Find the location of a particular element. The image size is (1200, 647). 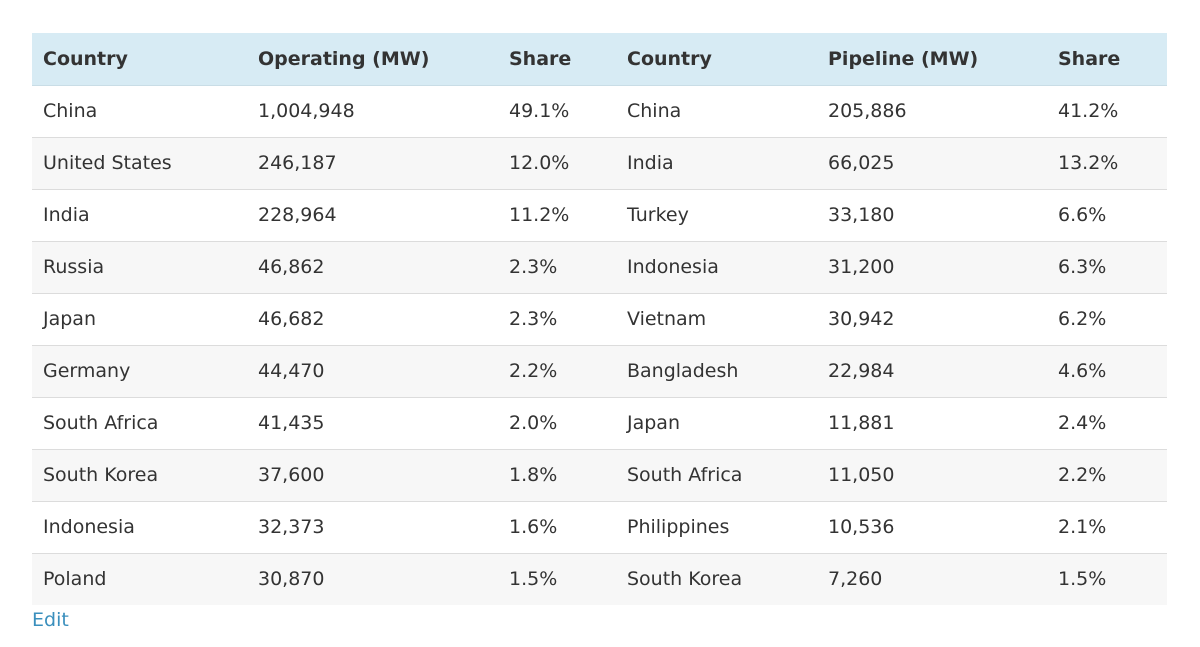

cell-country-pipeline: Japan is located at coordinates (716, 422).